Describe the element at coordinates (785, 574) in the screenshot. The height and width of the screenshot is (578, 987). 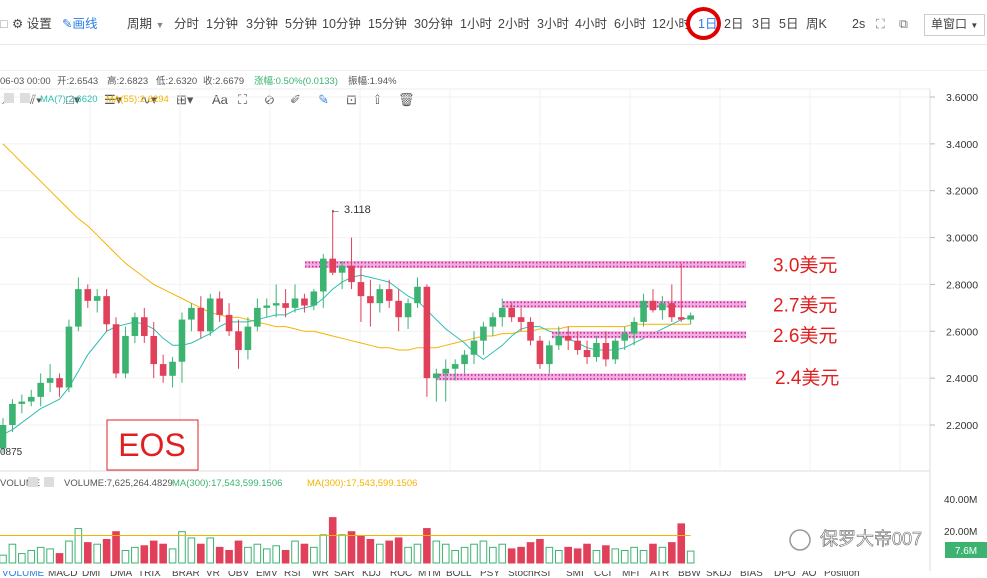
I see `indicator-tab: DPO` at that location.